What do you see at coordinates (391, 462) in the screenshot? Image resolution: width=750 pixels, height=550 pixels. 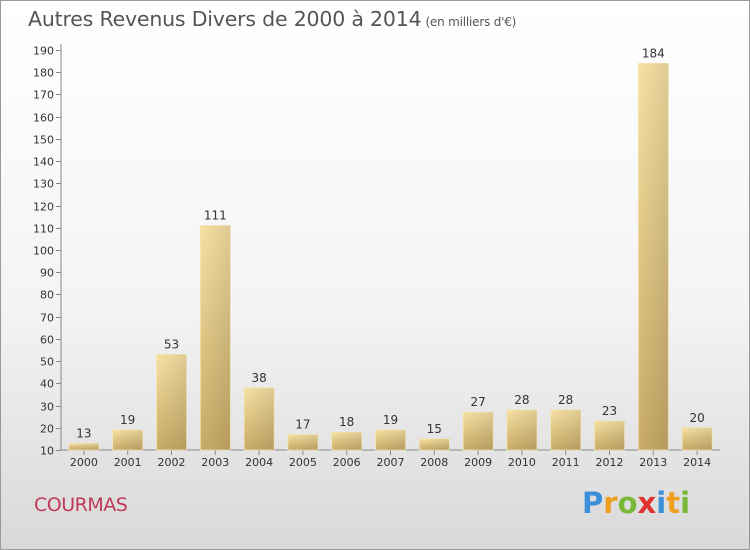 I see `x-tick-label-2007: 2007` at bounding box center [391, 462].